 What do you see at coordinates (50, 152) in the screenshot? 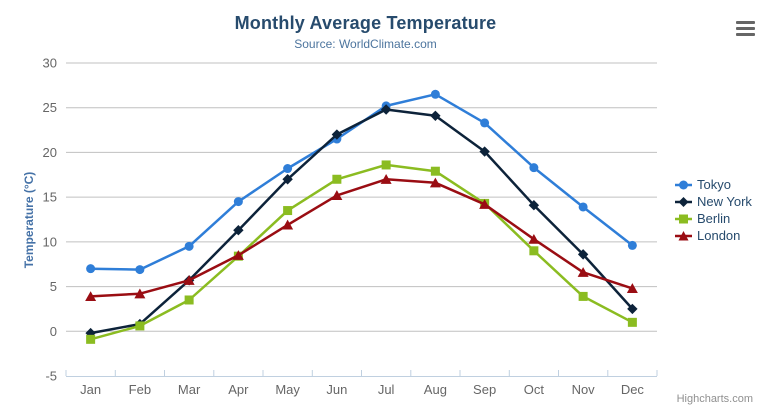
I see `y-axis-label: 20` at bounding box center [50, 152].